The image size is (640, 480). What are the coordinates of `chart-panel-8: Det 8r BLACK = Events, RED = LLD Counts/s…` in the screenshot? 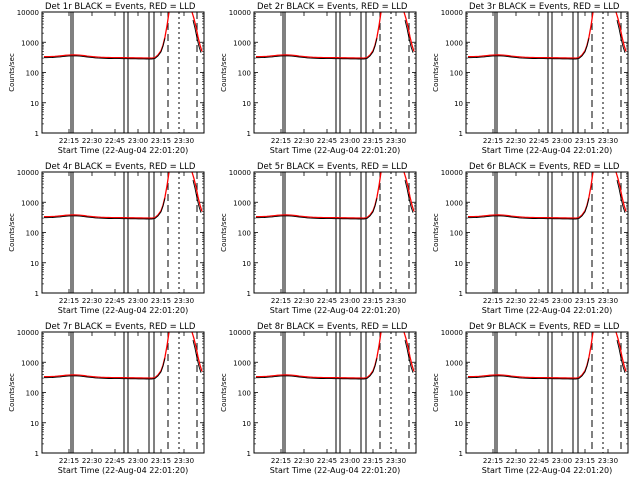 It's located at (318, 398).